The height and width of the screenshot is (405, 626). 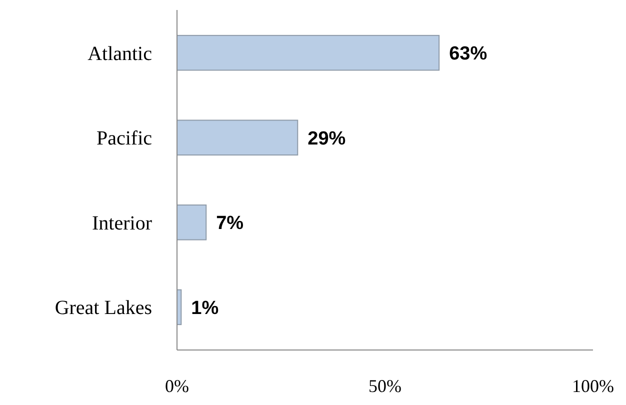 What do you see at coordinates (205, 308) in the screenshot?
I see `data-label: 1%` at bounding box center [205, 308].